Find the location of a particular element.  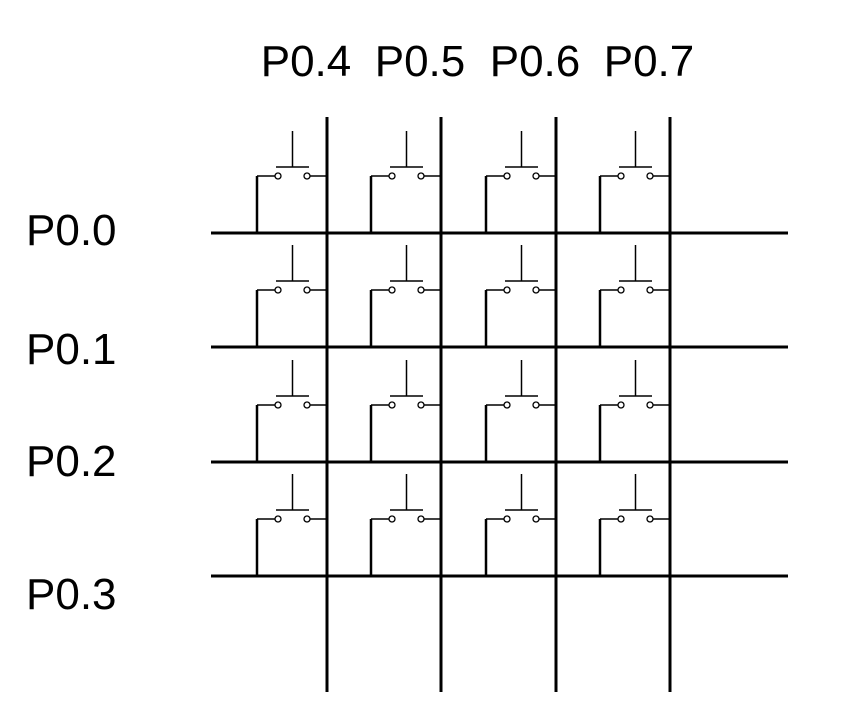

column-label-p04: P0.4 is located at coordinates (306, 61).